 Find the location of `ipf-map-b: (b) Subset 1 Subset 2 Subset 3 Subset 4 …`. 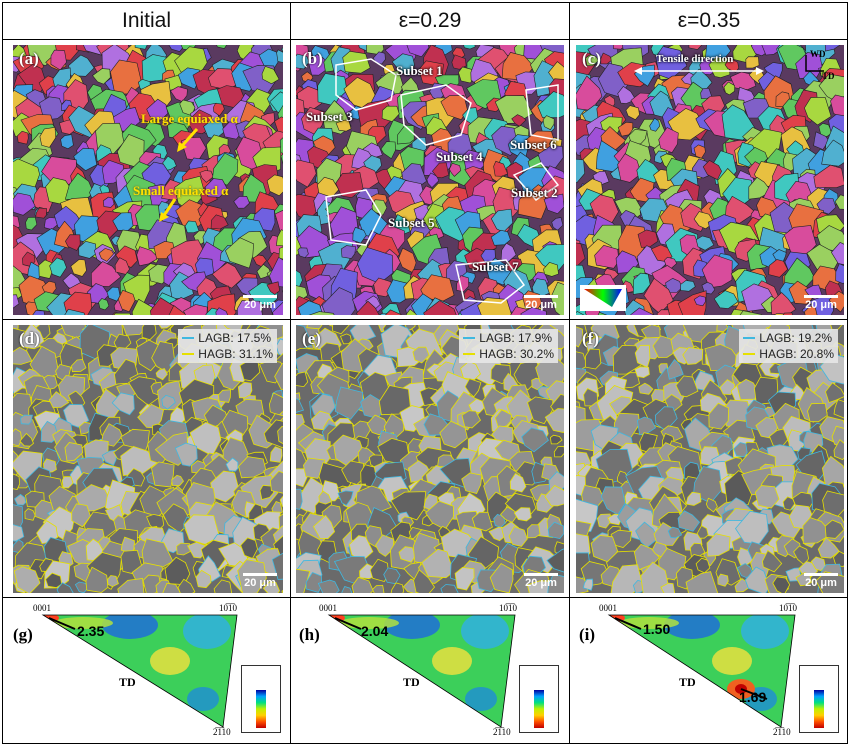

ipf-map-b: (b) Subset 1 Subset 2 Subset 3 Subset 4 … is located at coordinates (430, 180).